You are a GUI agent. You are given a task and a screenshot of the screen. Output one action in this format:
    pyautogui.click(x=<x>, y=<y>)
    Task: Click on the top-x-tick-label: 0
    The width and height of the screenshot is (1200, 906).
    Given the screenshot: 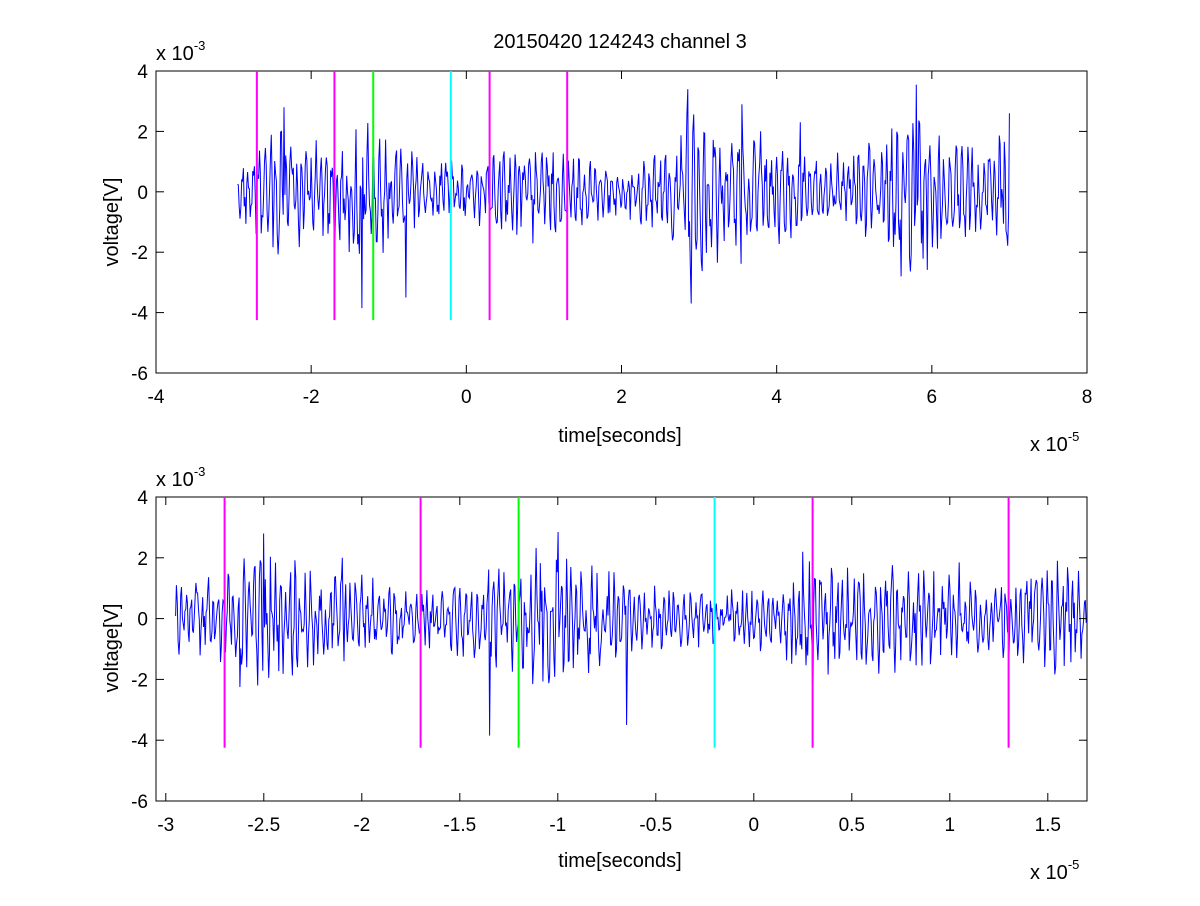 What is the action you would take?
    pyautogui.click(x=466, y=397)
    